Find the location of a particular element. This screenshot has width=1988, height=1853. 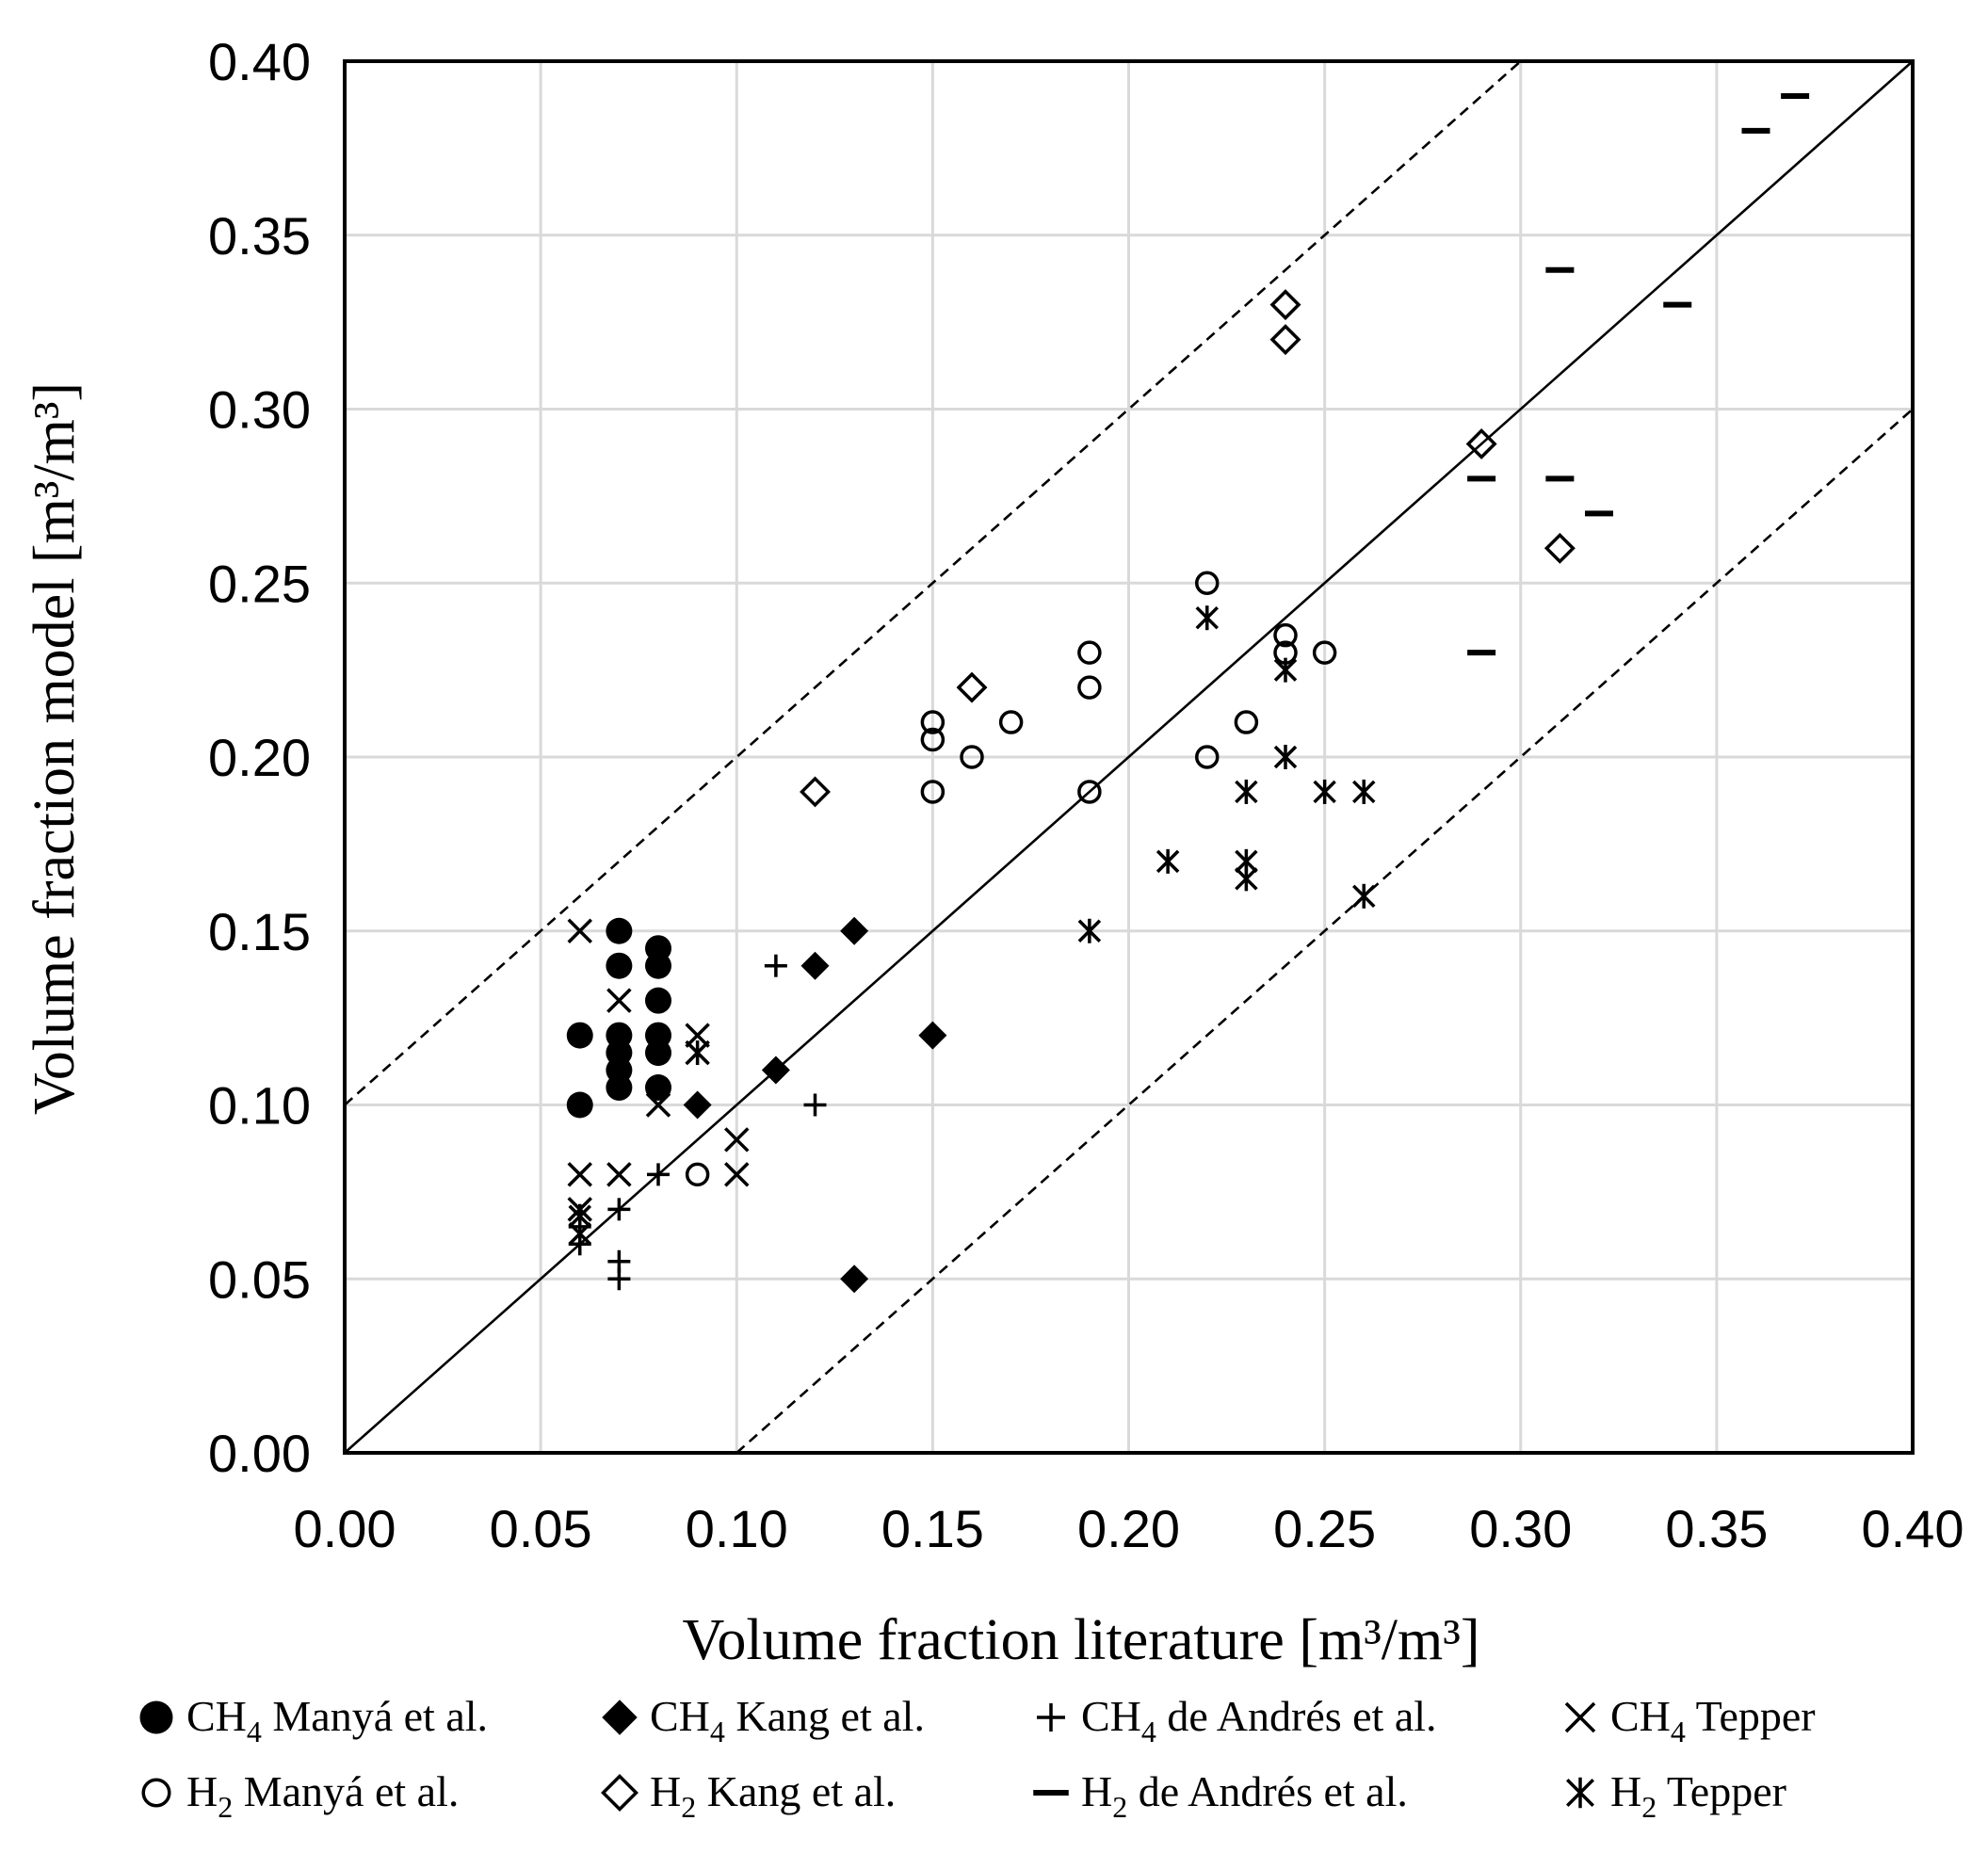

legend-label: H2 de Andrés et al. is located at coordinates (1244, 1795).